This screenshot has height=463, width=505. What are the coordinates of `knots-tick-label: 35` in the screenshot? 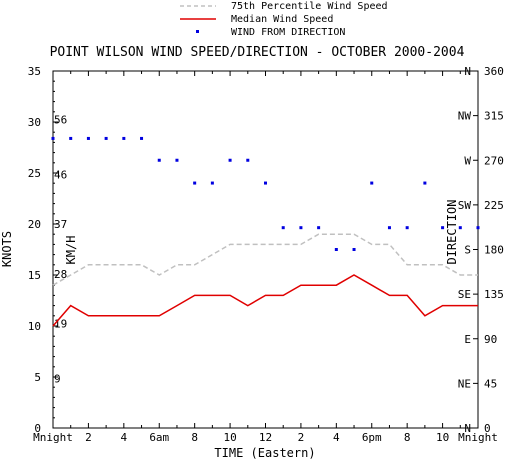 It's located at (34, 71).